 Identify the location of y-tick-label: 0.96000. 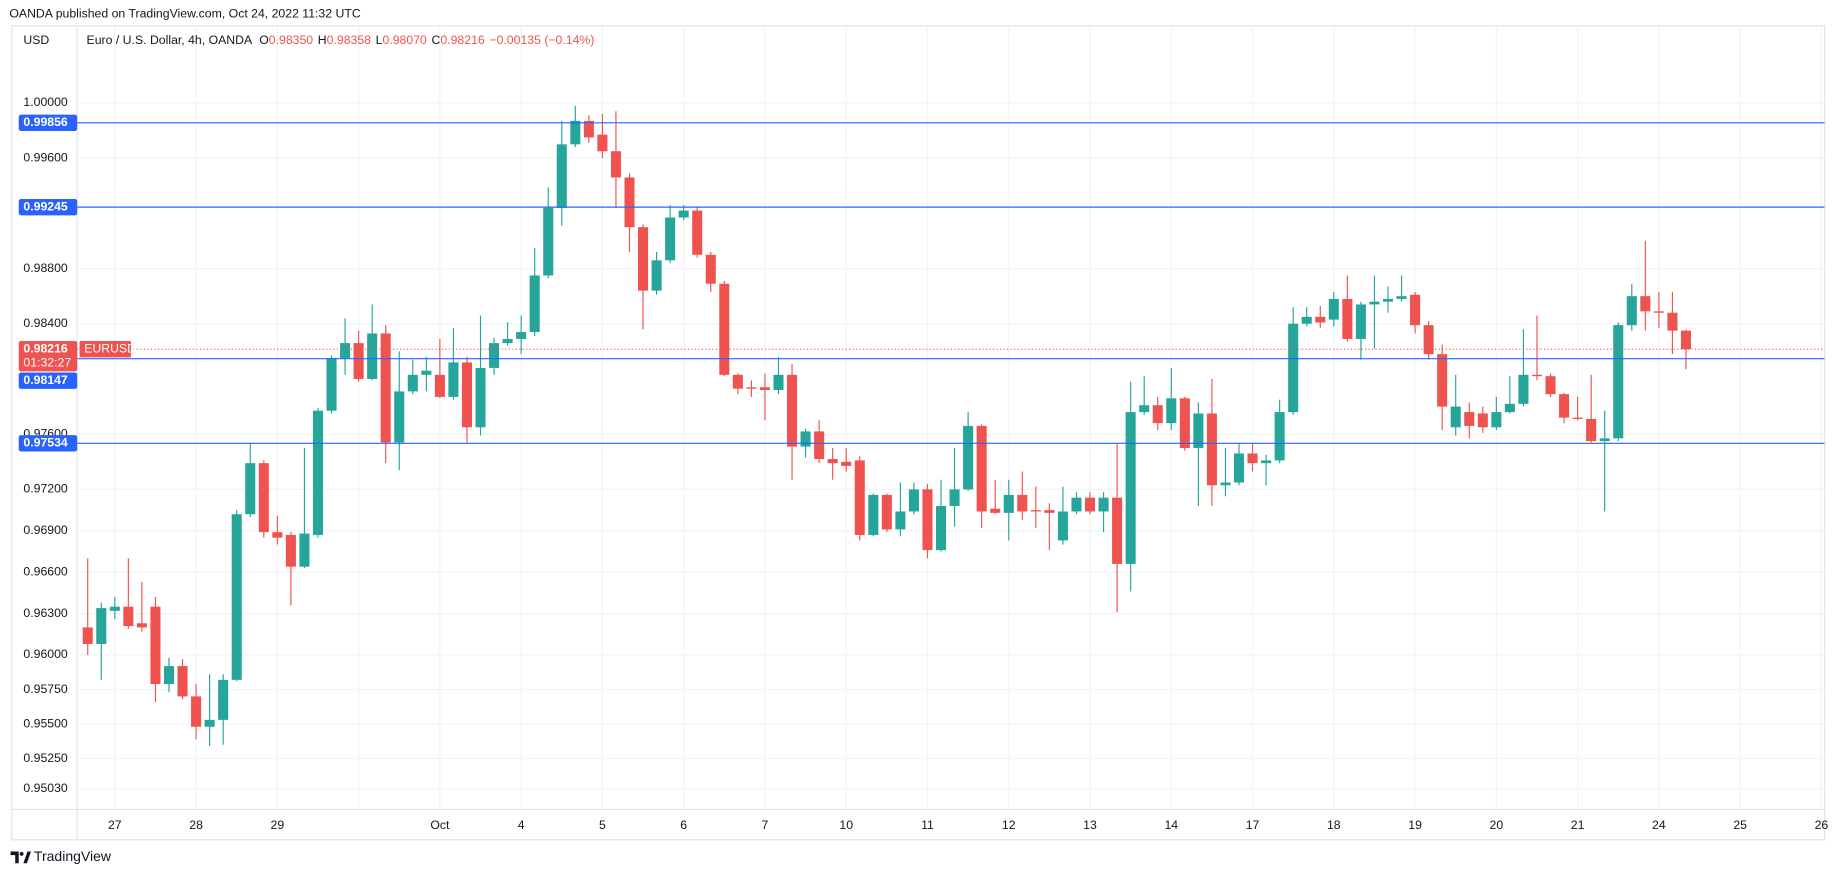
(45, 654).